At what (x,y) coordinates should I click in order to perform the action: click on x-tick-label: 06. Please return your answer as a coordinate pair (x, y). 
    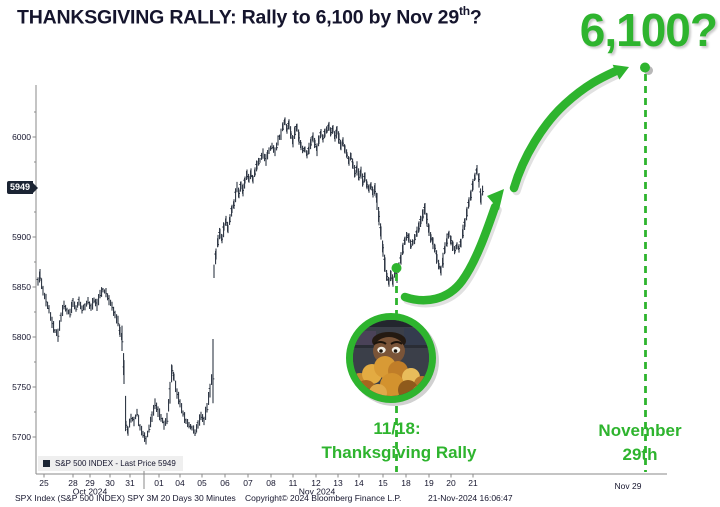
    Looking at the image, I should click on (225, 483).